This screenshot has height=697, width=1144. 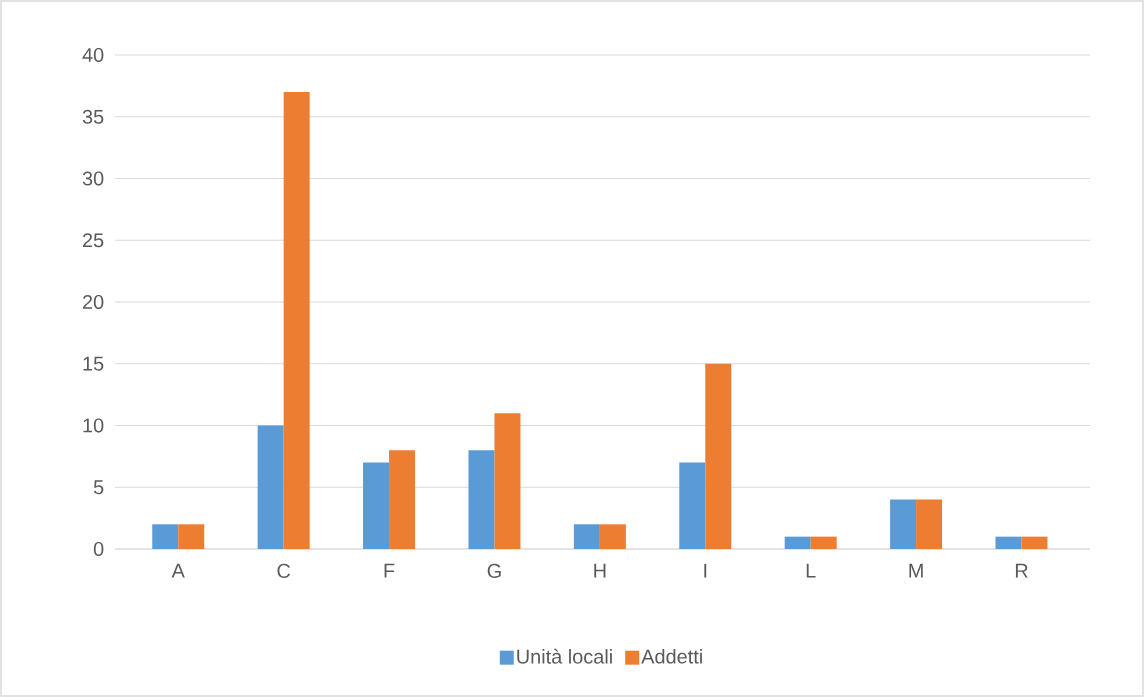 I want to click on x-tick-label: L, so click(x=811, y=570).